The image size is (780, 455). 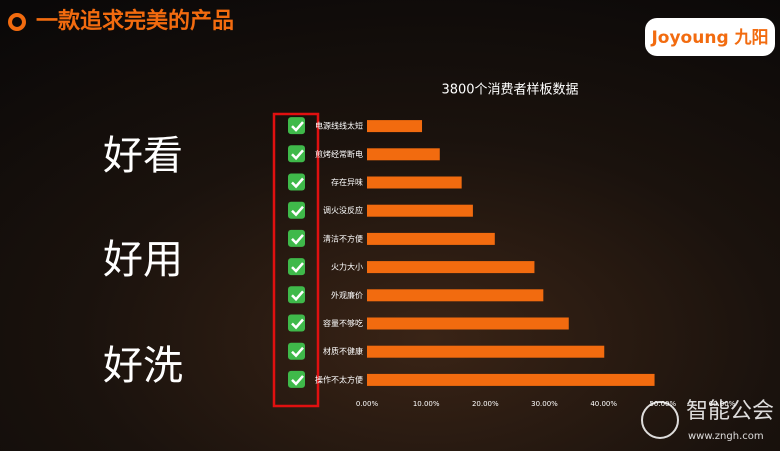 What do you see at coordinates (722, 404) in the screenshot?
I see `x-tick-label: 60.00%` at bounding box center [722, 404].